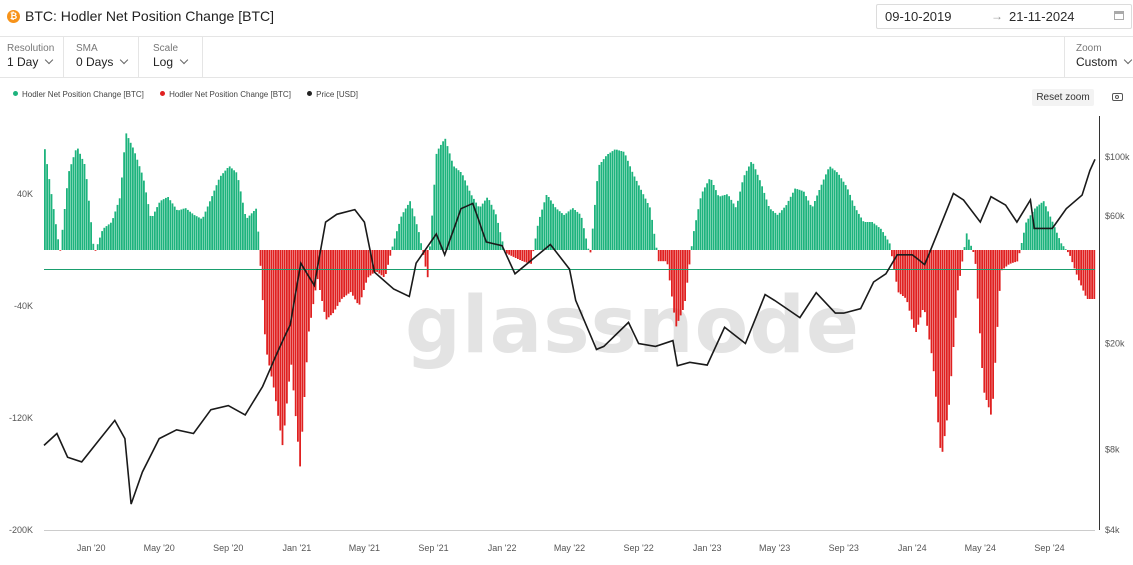 This screenshot has width=1133, height=565. What do you see at coordinates (364, 548) in the screenshot?
I see `x-tick-label: May '21` at bounding box center [364, 548].